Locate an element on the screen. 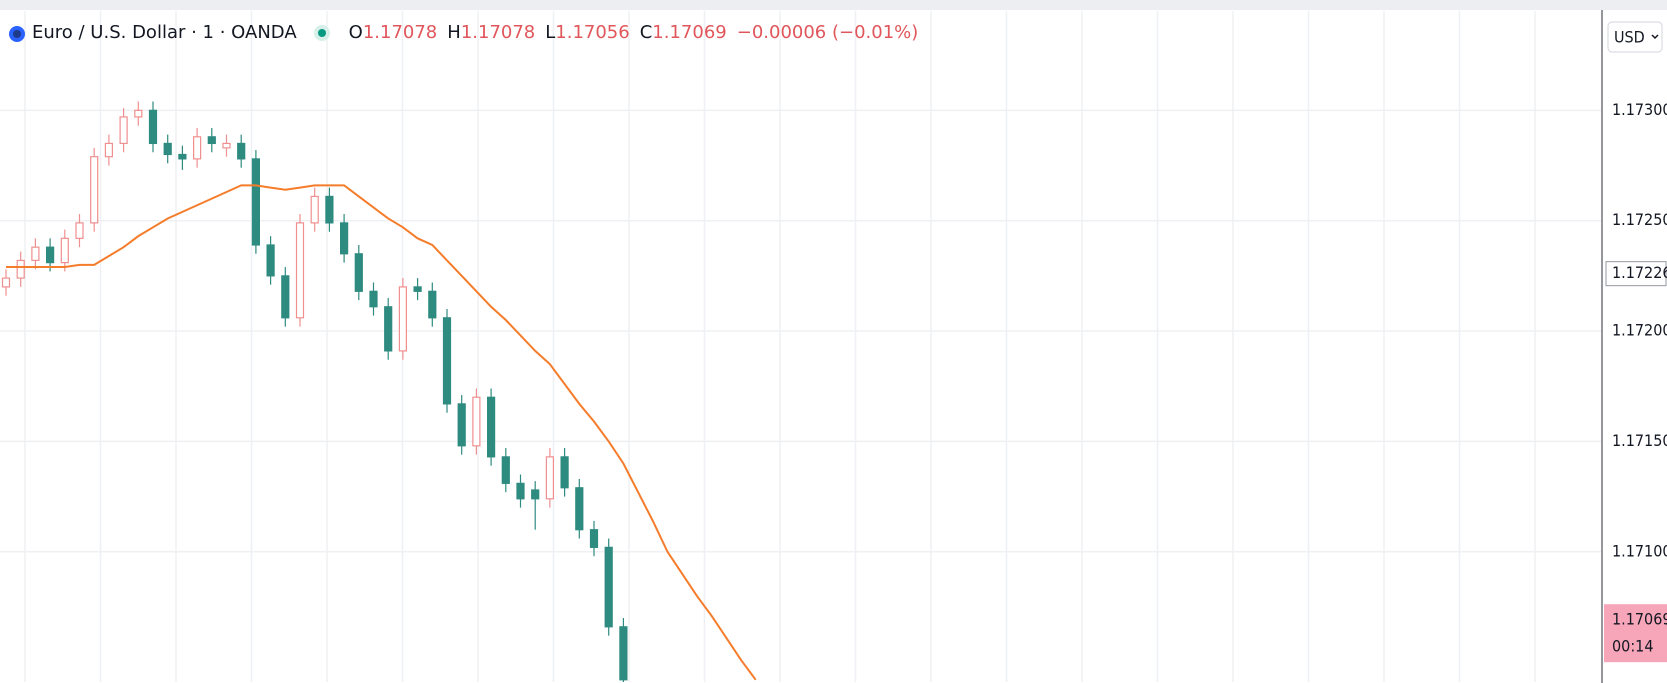 Image resolution: width=1667 pixels, height=683 pixels. marker-price: 1.17226 is located at coordinates (1639, 272).